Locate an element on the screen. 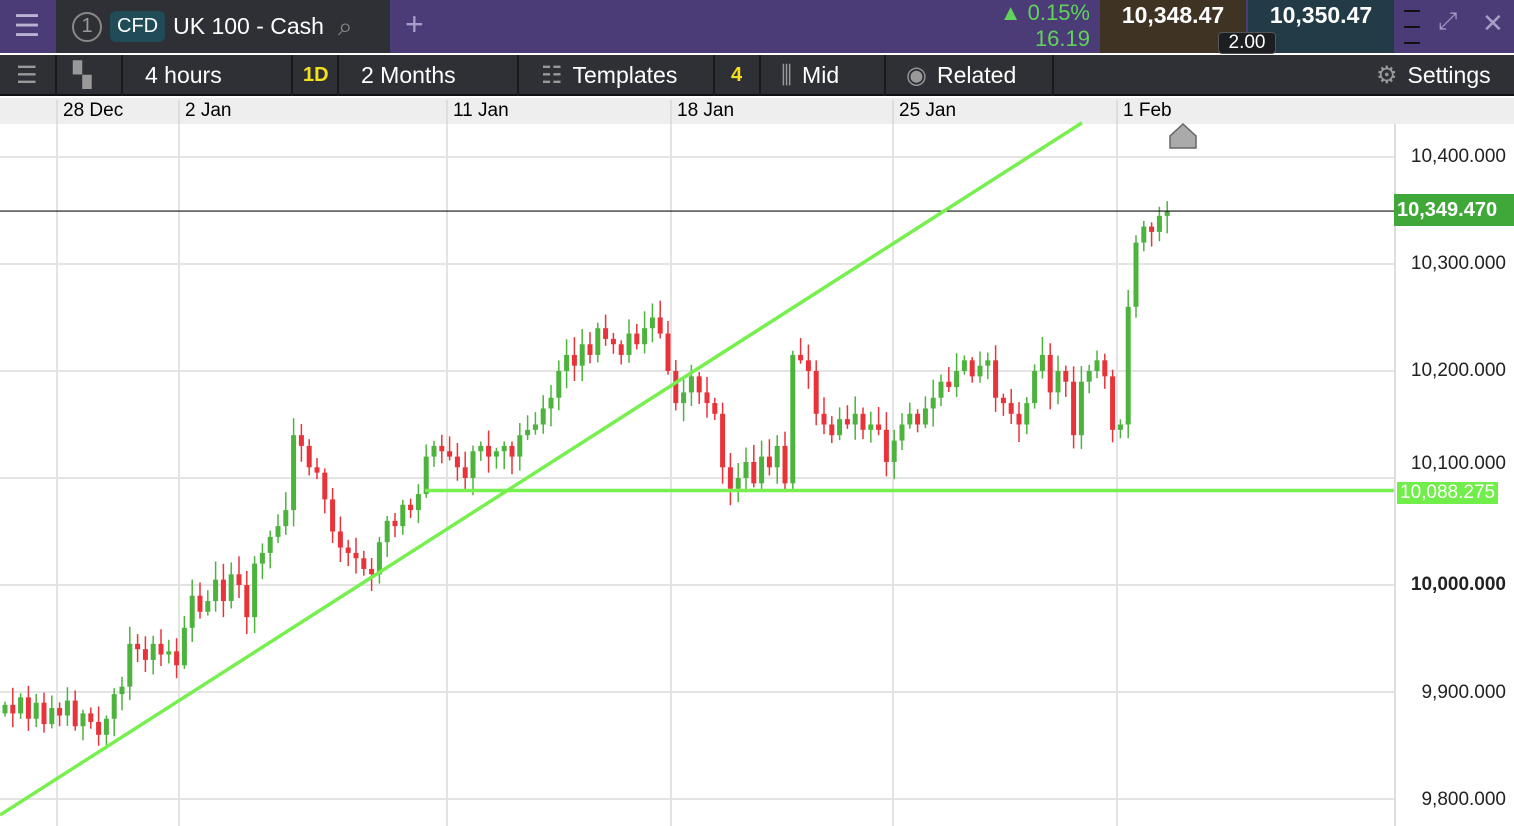 The height and width of the screenshot is (826, 1514). interval-badge: 1D is located at coordinates (316, 75).